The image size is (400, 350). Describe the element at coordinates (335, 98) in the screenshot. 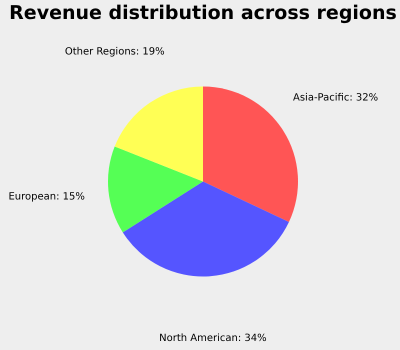

I see `slice-label: Asia-Pacific: 32%` at that location.